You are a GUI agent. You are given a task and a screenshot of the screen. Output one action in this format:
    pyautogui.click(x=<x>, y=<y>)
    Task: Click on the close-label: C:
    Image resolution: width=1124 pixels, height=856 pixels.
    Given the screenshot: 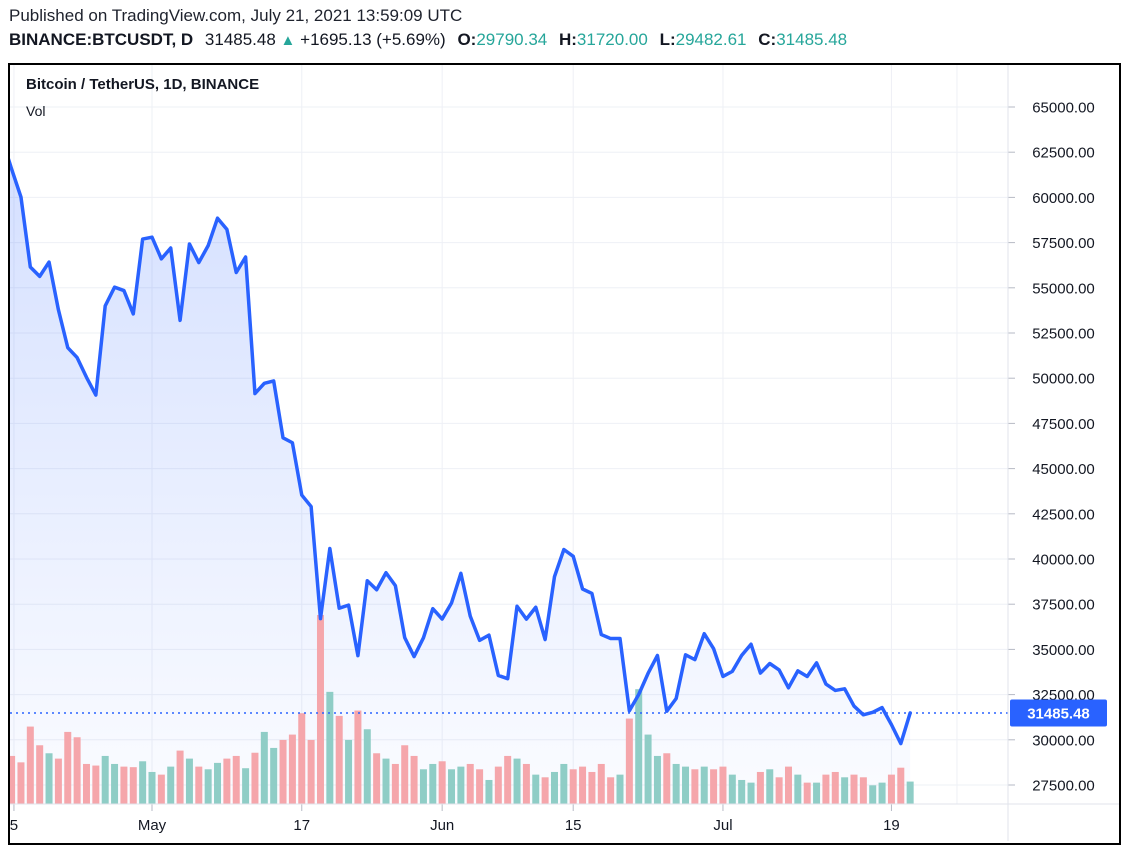 What is the action you would take?
    pyautogui.click(x=767, y=39)
    